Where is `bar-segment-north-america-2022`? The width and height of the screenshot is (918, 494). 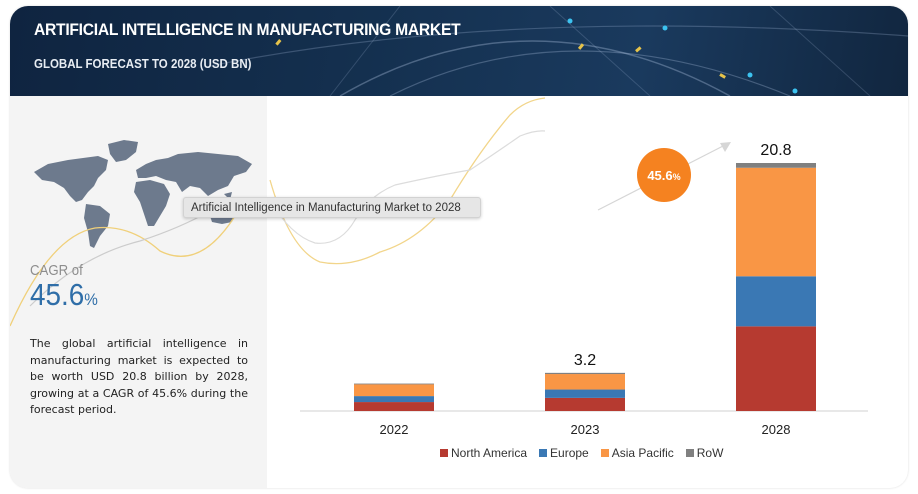 bar-segment-north-america-2022 is located at coordinates (394, 406).